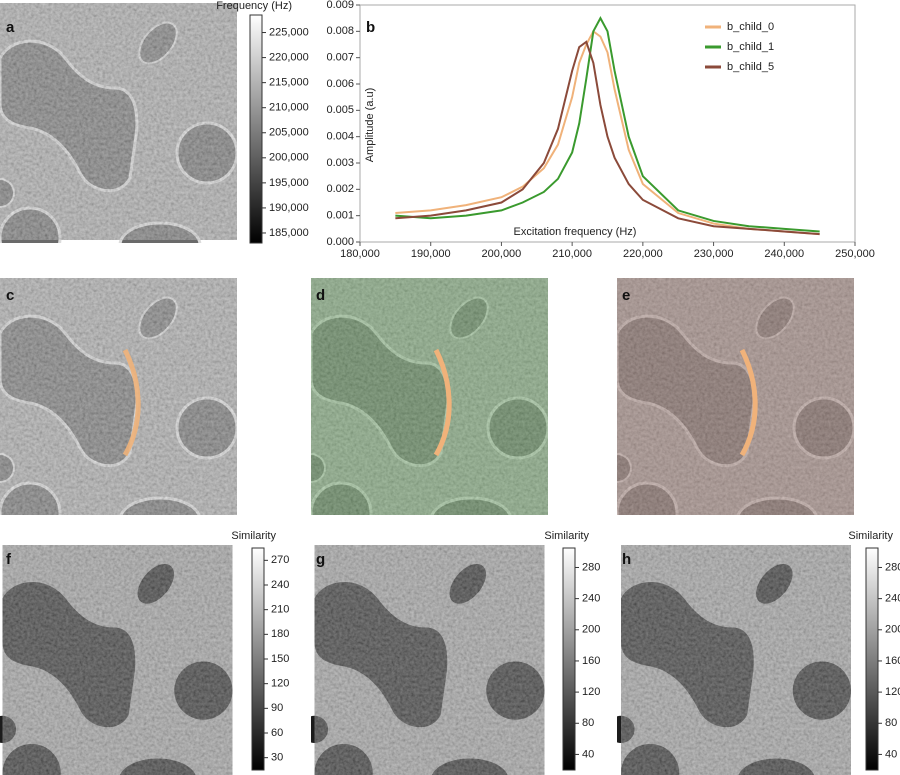  I want to click on colorbar-tick-label: 30, so click(277, 758).